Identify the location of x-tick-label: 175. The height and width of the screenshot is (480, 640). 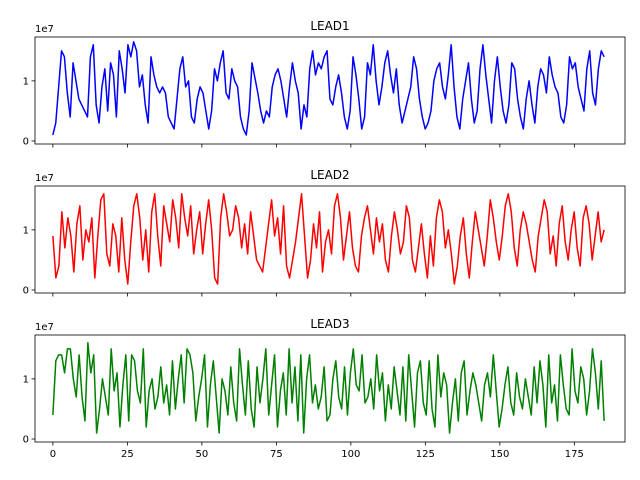
(574, 454).